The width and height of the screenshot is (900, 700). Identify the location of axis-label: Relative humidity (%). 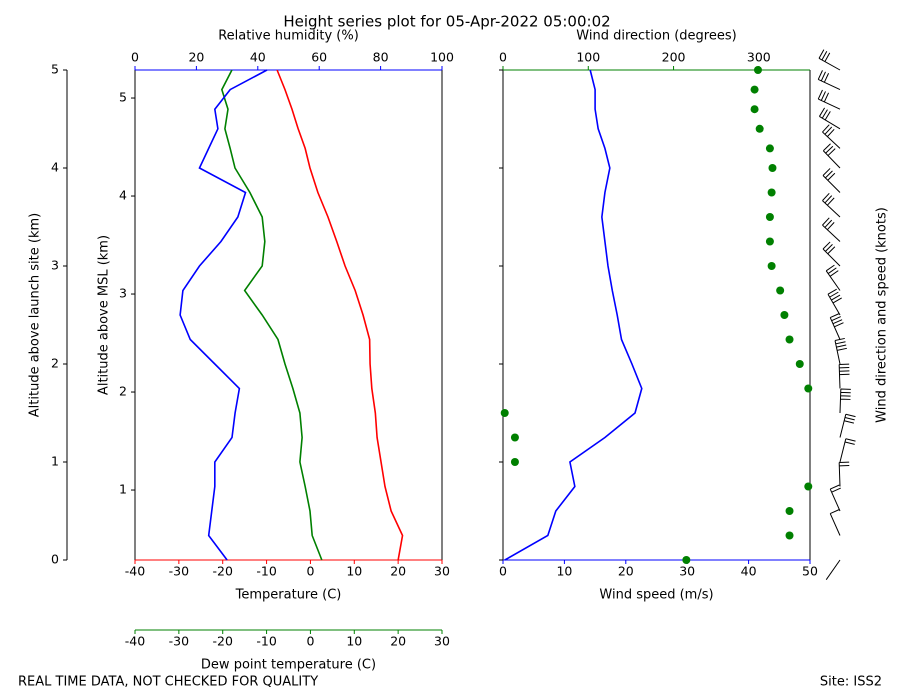
(288, 36).